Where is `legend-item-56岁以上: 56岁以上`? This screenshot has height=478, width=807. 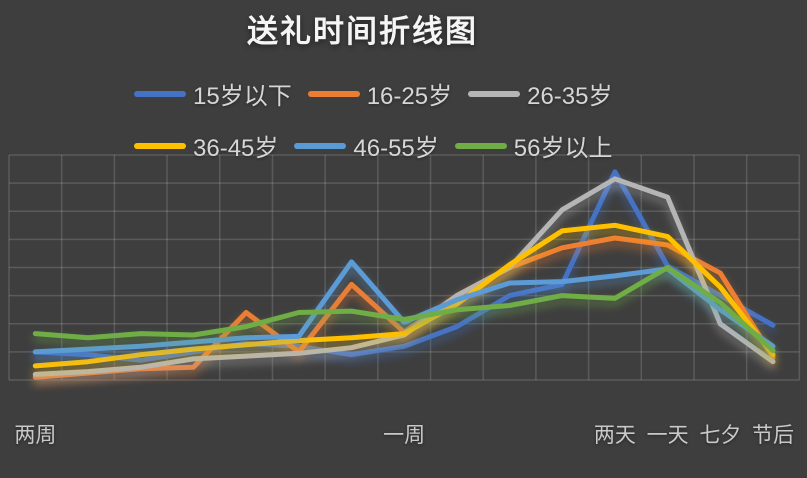 legend-item-56岁以上: 56岁以上 is located at coordinates (533, 145).